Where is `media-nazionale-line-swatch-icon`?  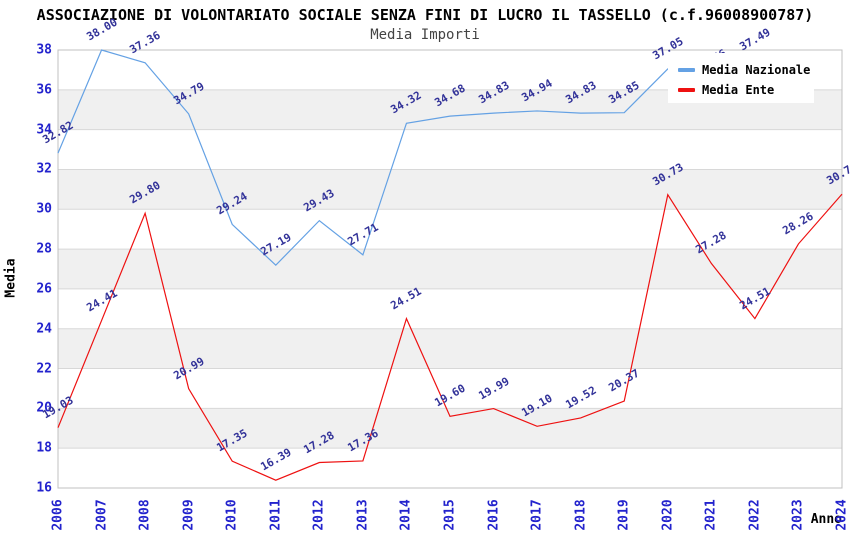
media-nazionale-line-swatch-icon is located at coordinates (686, 70).